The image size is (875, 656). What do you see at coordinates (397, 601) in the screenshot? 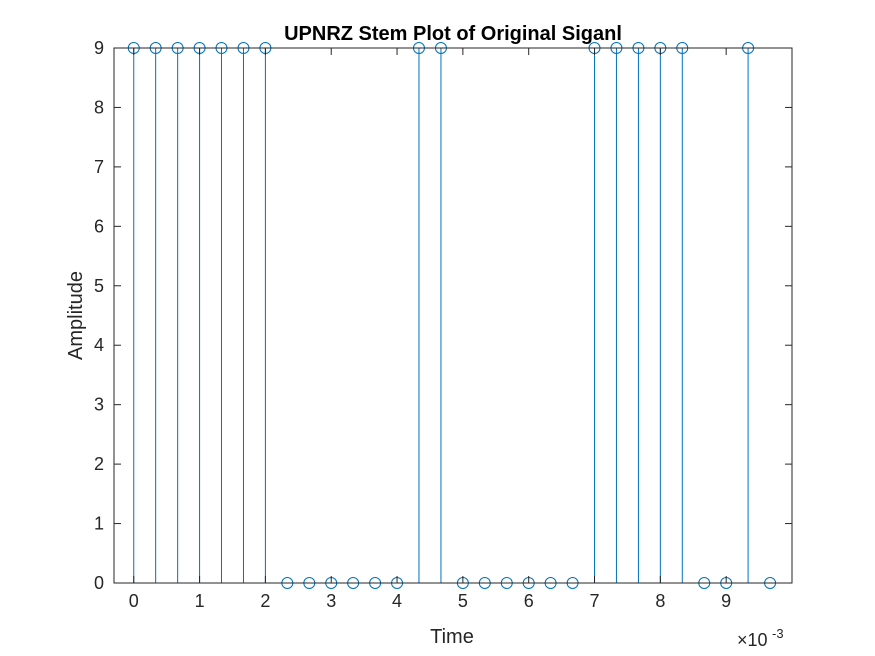
I see `x-tick-label: 4` at bounding box center [397, 601].